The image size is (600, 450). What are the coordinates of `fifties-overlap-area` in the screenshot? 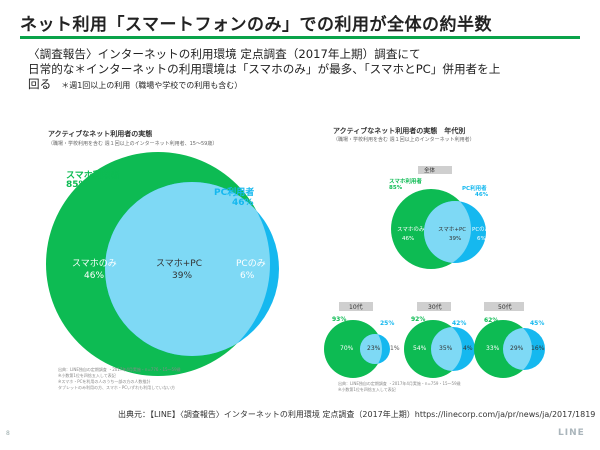 It's located at (517, 349).